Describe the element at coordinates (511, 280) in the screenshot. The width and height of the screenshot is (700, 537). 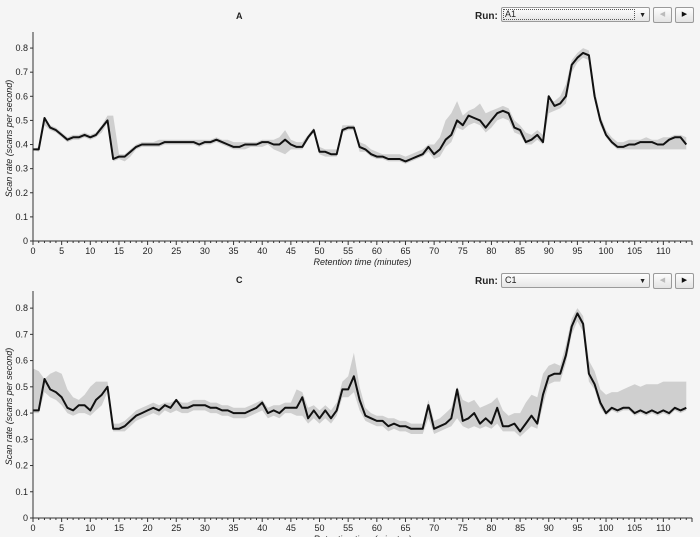
I see `run-select-value: C1` at that location.